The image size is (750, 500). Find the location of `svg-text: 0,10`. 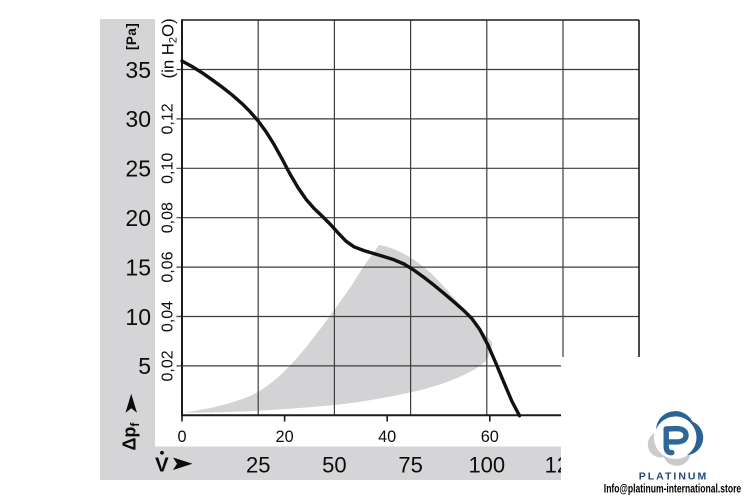

svg-text: 0,10 is located at coordinates (168, 168).